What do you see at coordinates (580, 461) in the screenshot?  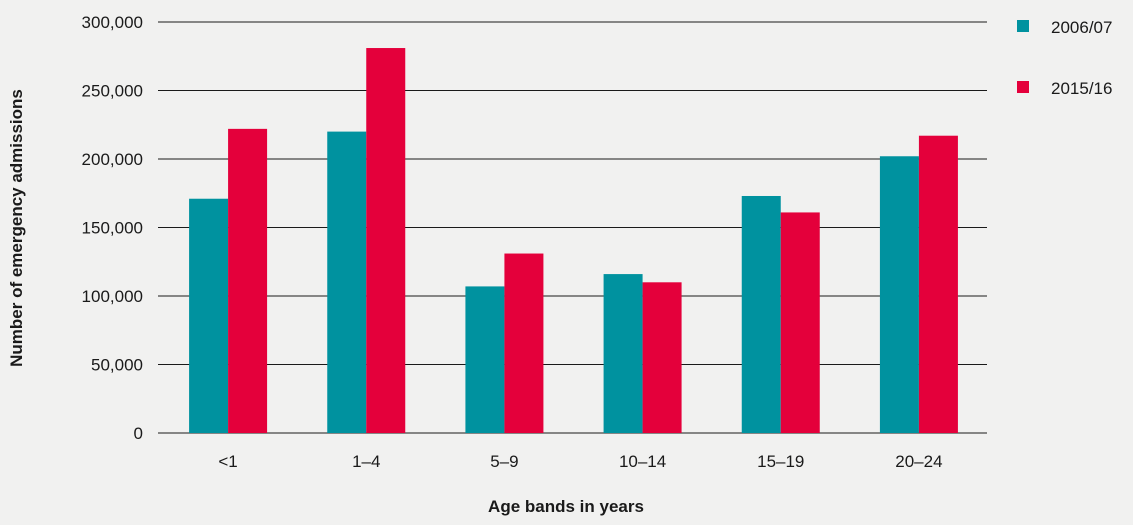 I see `x-axis-ticks: <1 1–4 5–9 10–14 15–19 20–24` at bounding box center [580, 461].